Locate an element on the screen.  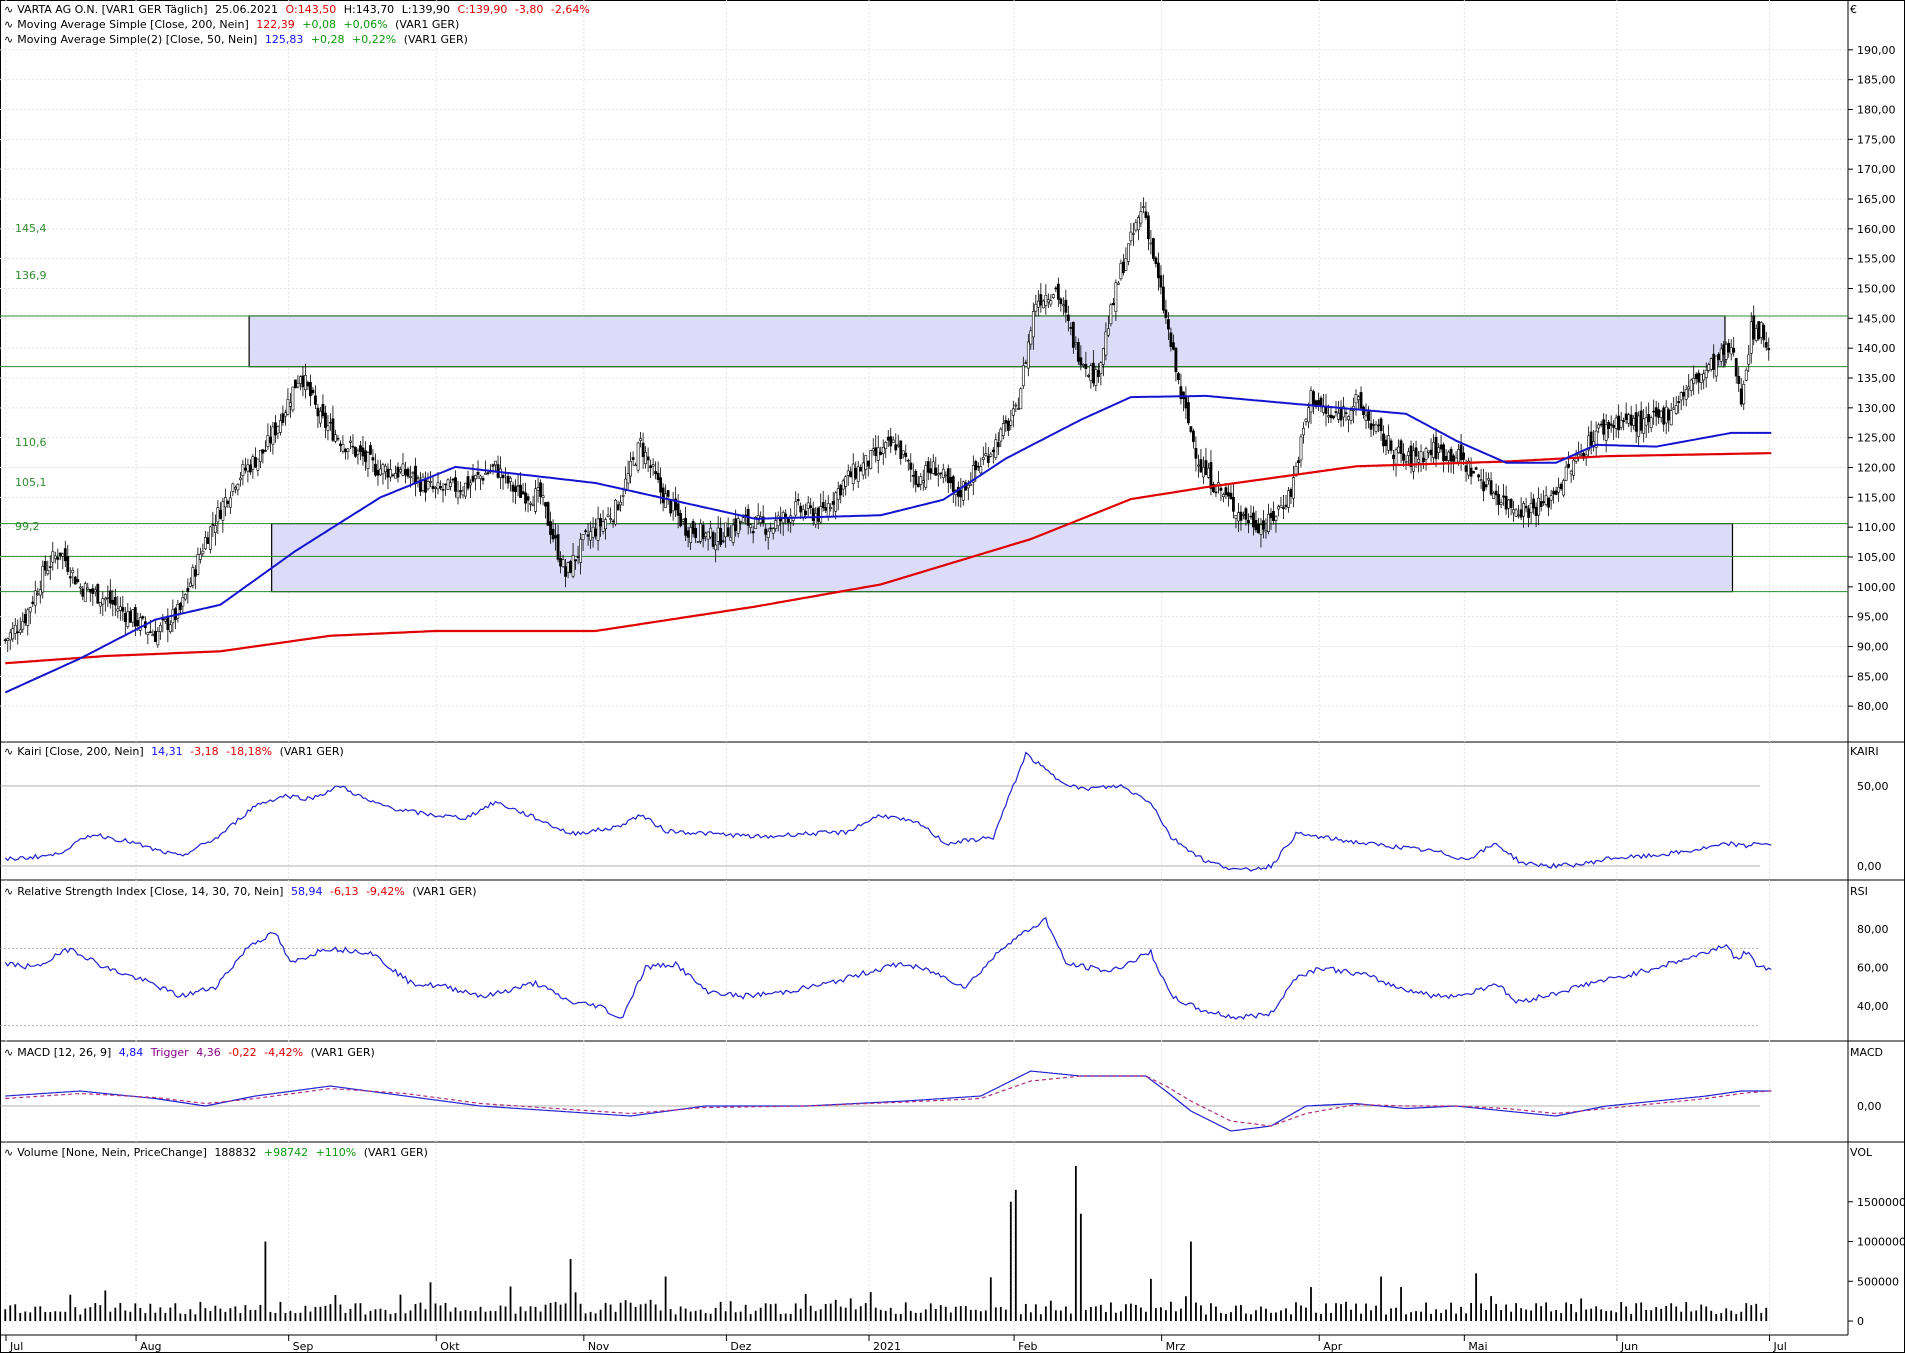
rsi-y-tick-label: 80,00 is located at coordinates (1873, 929).